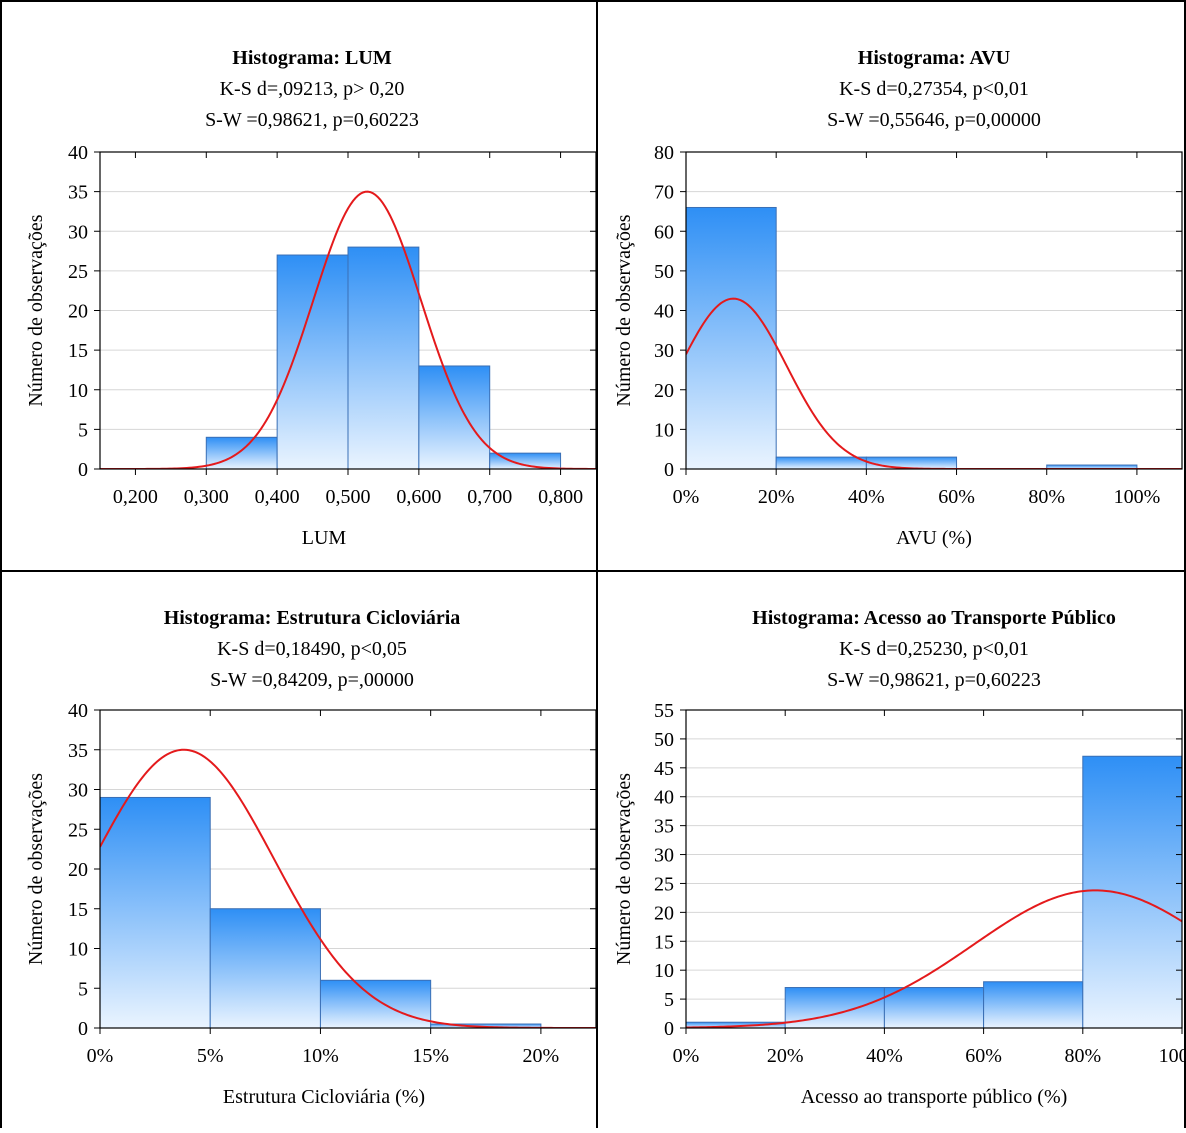 The image size is (1186, 1133). Describe the element at coordinates (664, 153) in the screenshot. I see `y-tick-label: 80` at that location.